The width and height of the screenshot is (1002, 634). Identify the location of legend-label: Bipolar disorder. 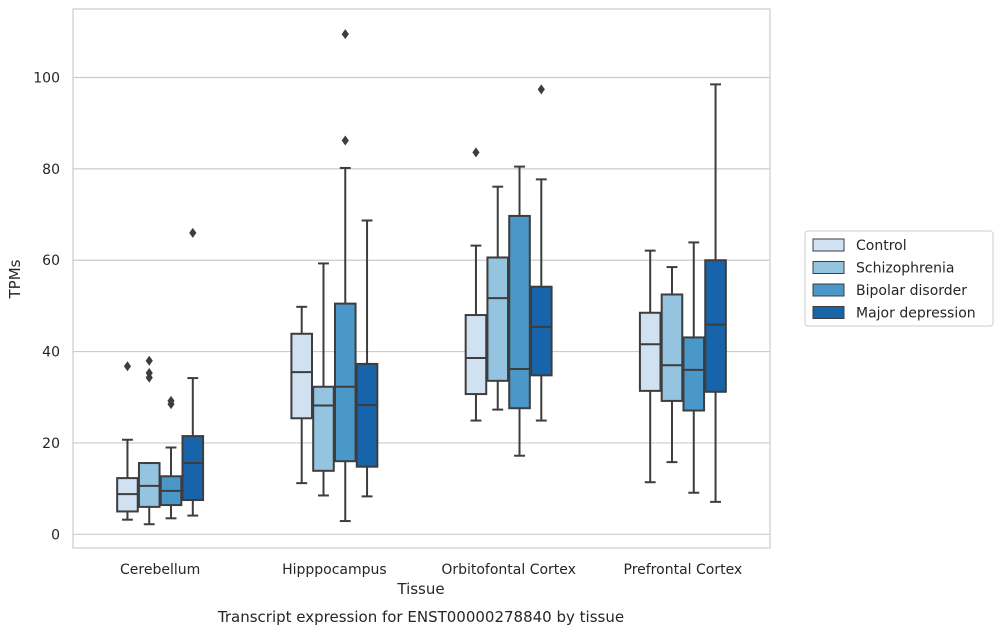
(911, 291).